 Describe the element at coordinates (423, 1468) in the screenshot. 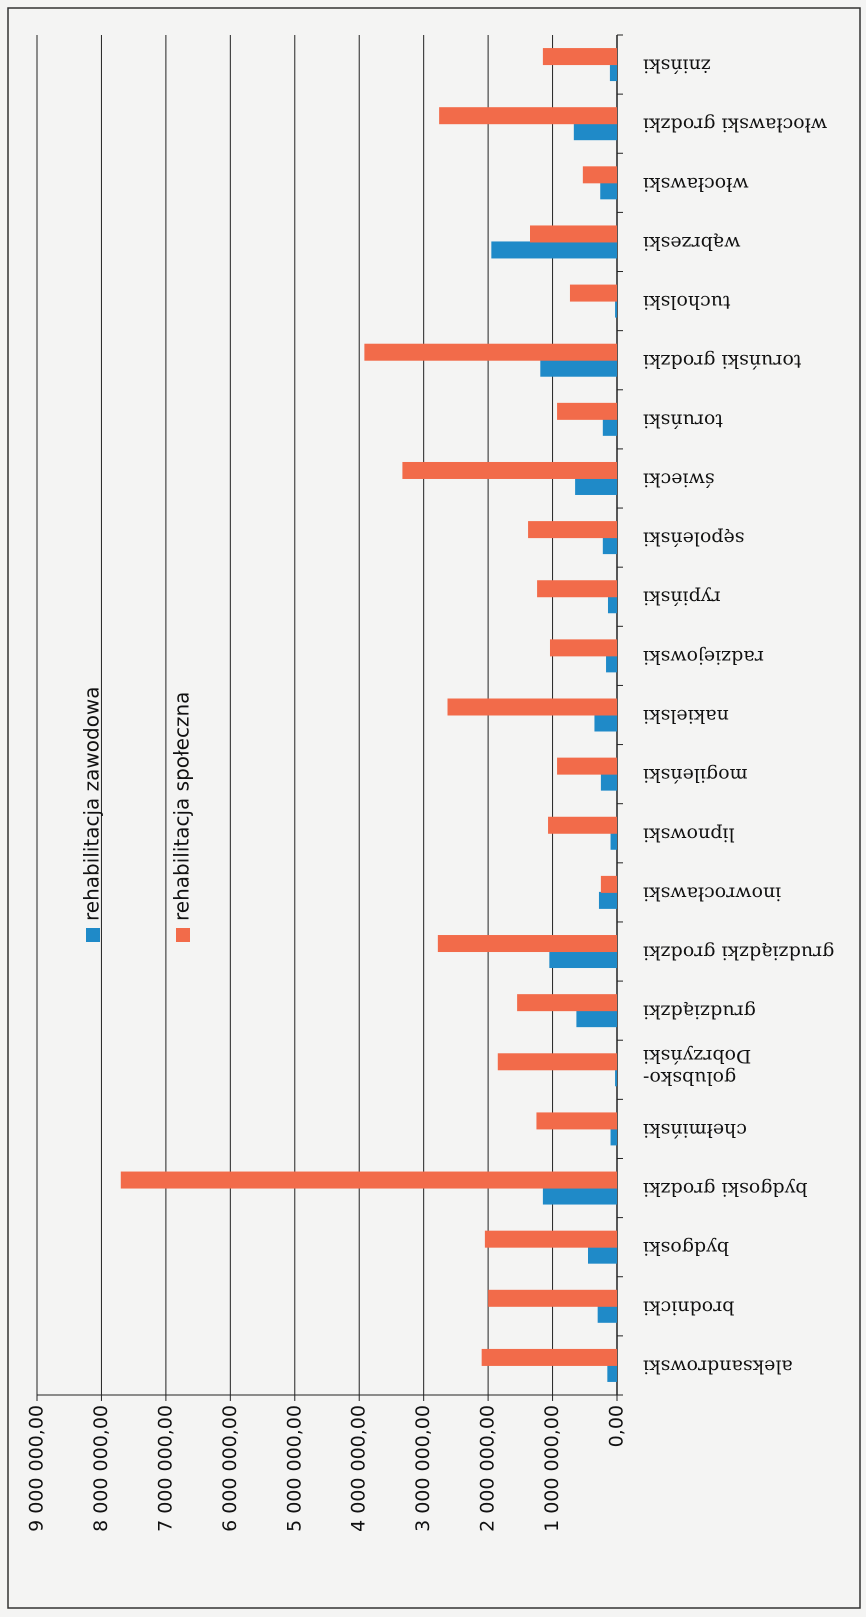

I see `y-tick-label: 3 000 000,00` at that location.